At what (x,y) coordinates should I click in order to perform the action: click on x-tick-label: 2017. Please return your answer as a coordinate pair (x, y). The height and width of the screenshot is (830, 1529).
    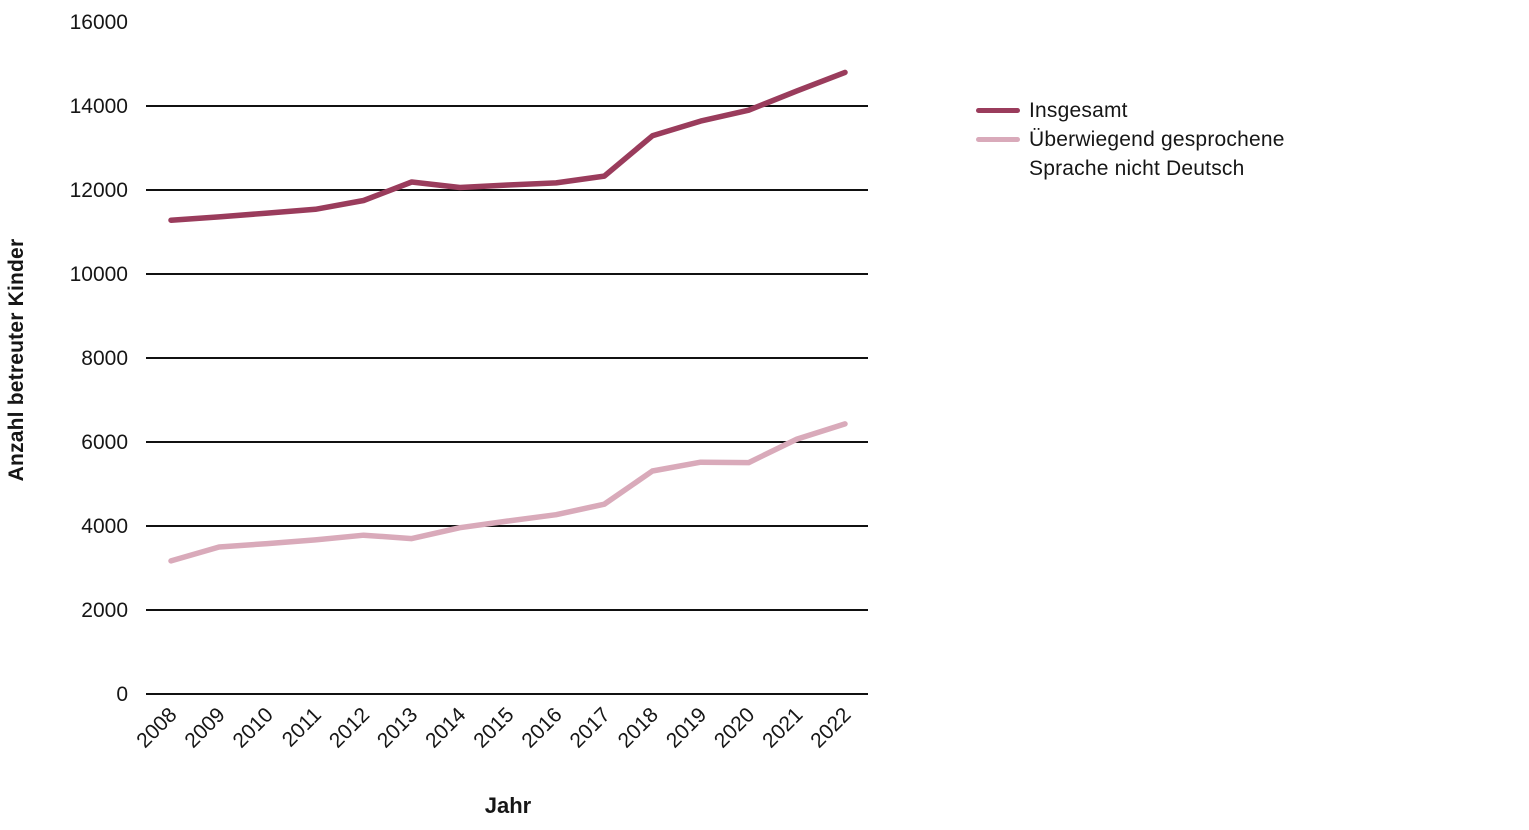
    Looking at the image, I should click on (590, 727).